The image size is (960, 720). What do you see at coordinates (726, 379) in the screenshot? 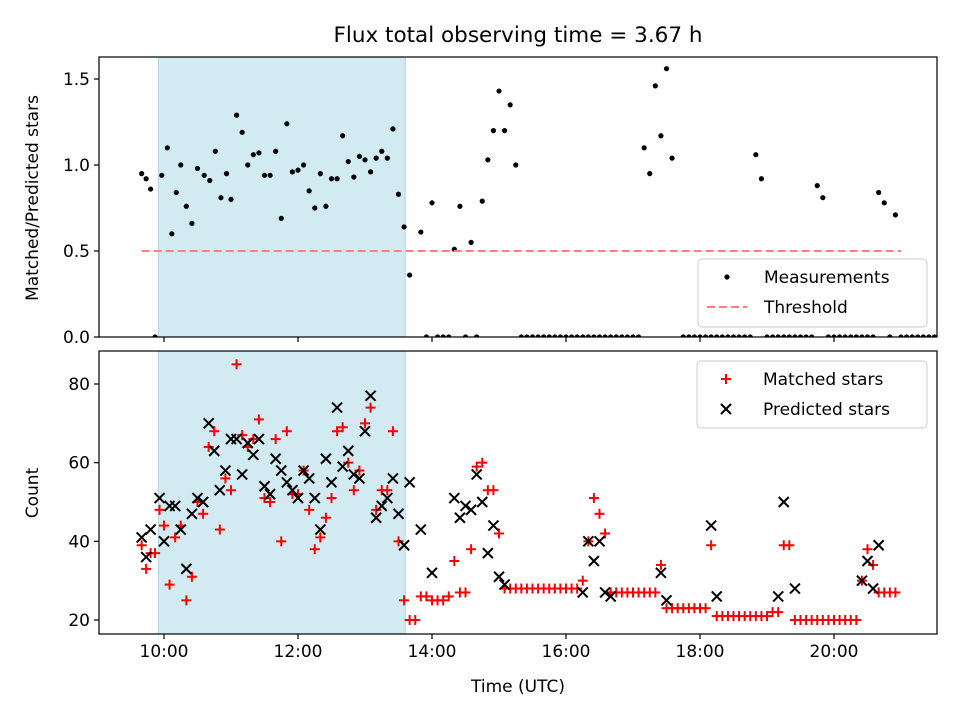
I see `legend-marker-matched-stars` at bounding box center [726, 379].